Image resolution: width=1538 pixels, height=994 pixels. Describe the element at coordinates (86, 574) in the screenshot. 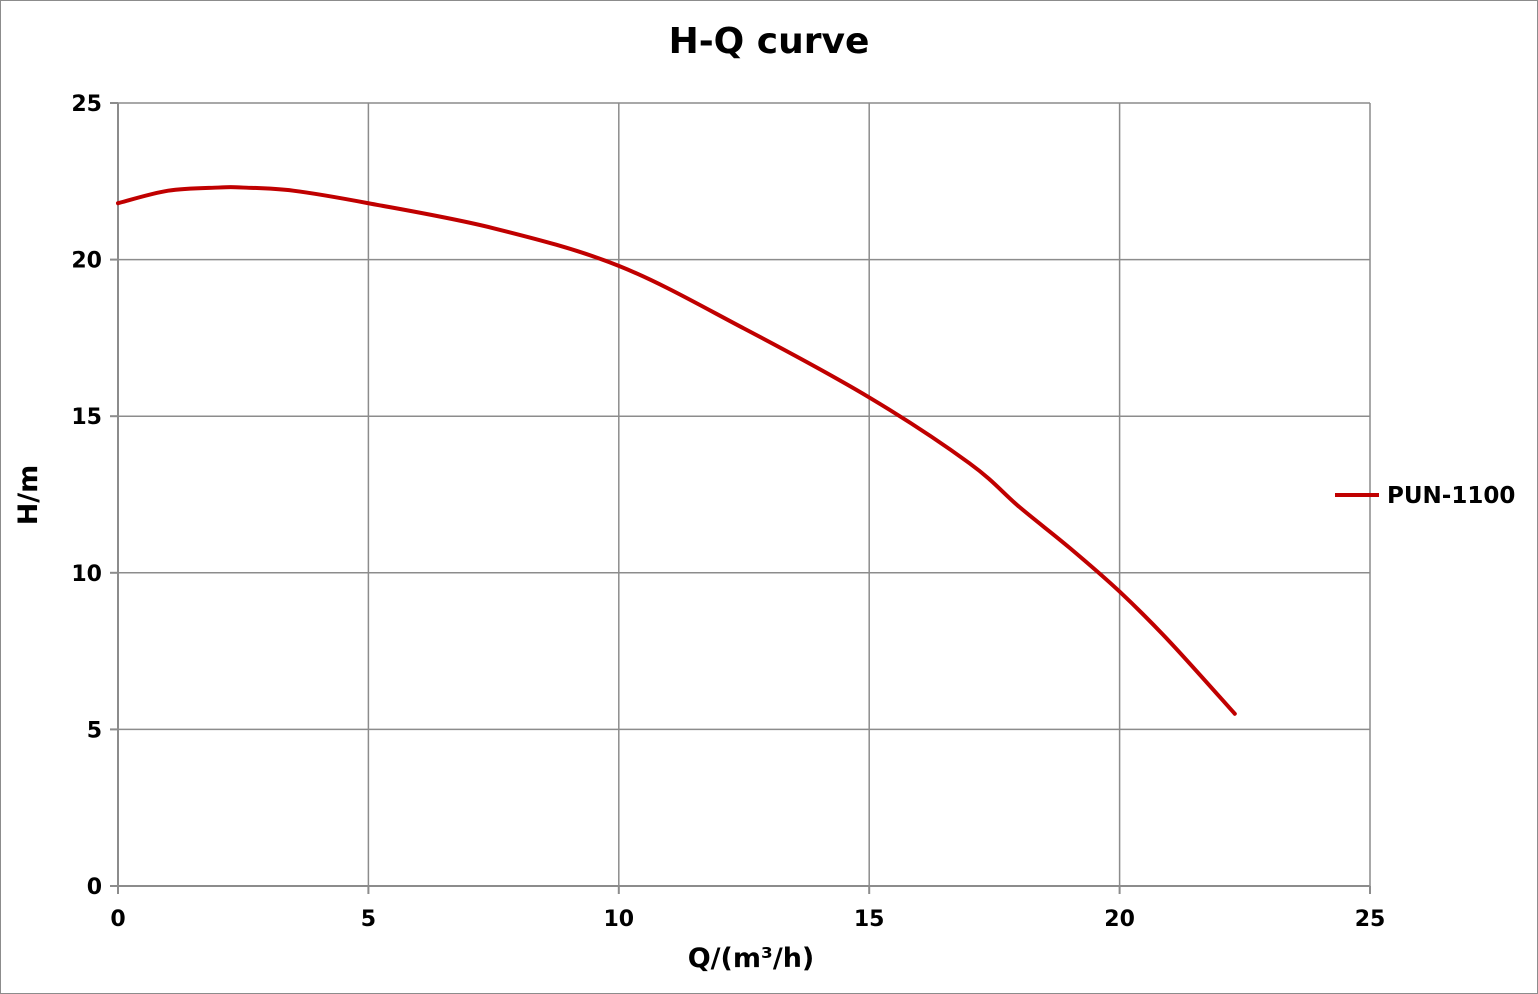

I see `y-tick-label: 10` at that location.